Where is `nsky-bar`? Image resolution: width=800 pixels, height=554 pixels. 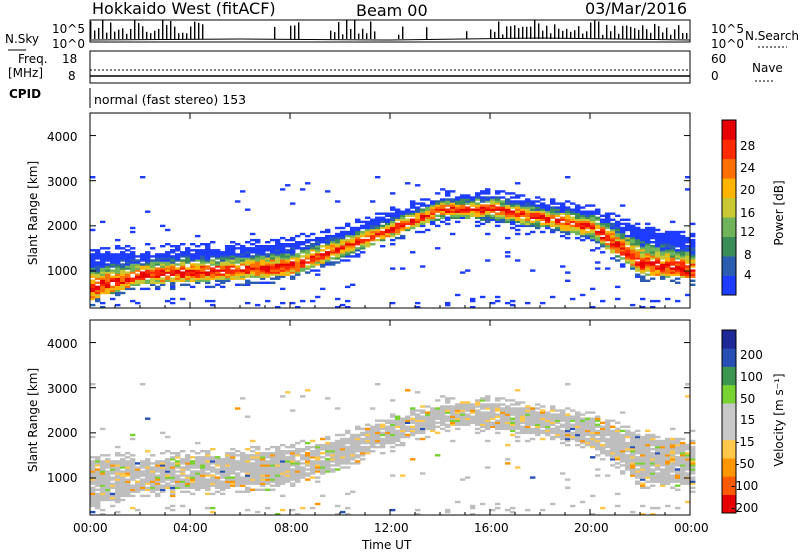
nsky-bar is located at coordinates (603, 36).